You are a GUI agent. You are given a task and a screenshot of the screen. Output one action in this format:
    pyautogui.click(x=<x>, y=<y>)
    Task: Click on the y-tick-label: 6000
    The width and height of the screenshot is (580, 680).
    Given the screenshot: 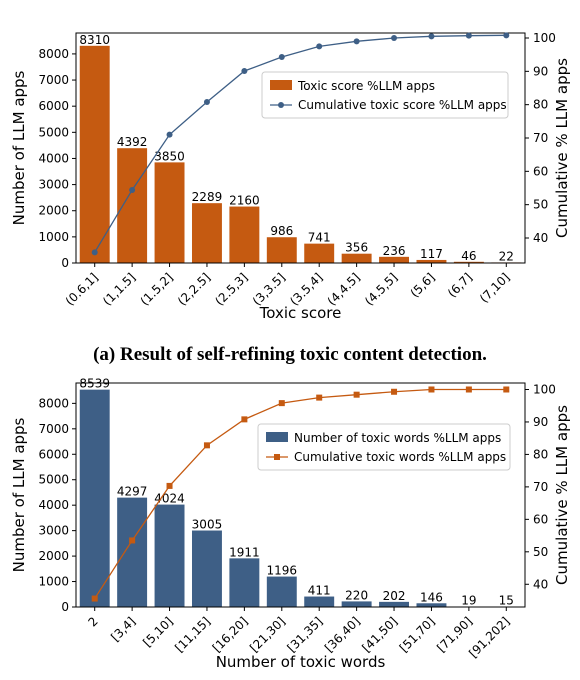 What is the action you would take?
    pyautogui.click(x=53, y=454)
    